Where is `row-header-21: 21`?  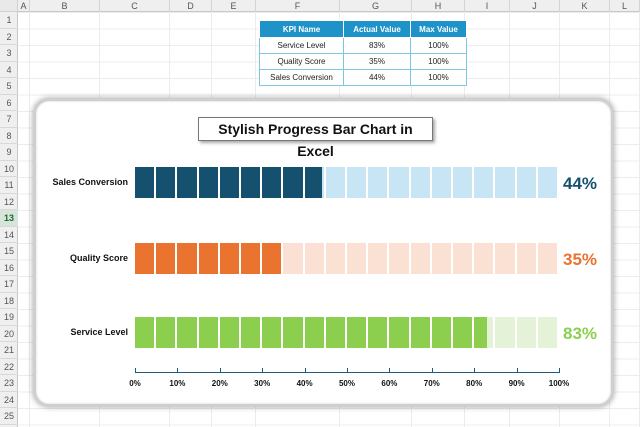
row-header-21: 21 is located at coordinates (9, 350).